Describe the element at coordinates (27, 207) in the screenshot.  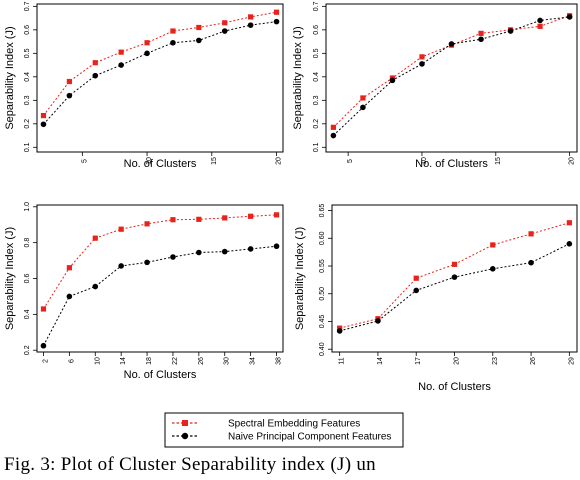
I see `y-tick-label: 1.0` at that location.